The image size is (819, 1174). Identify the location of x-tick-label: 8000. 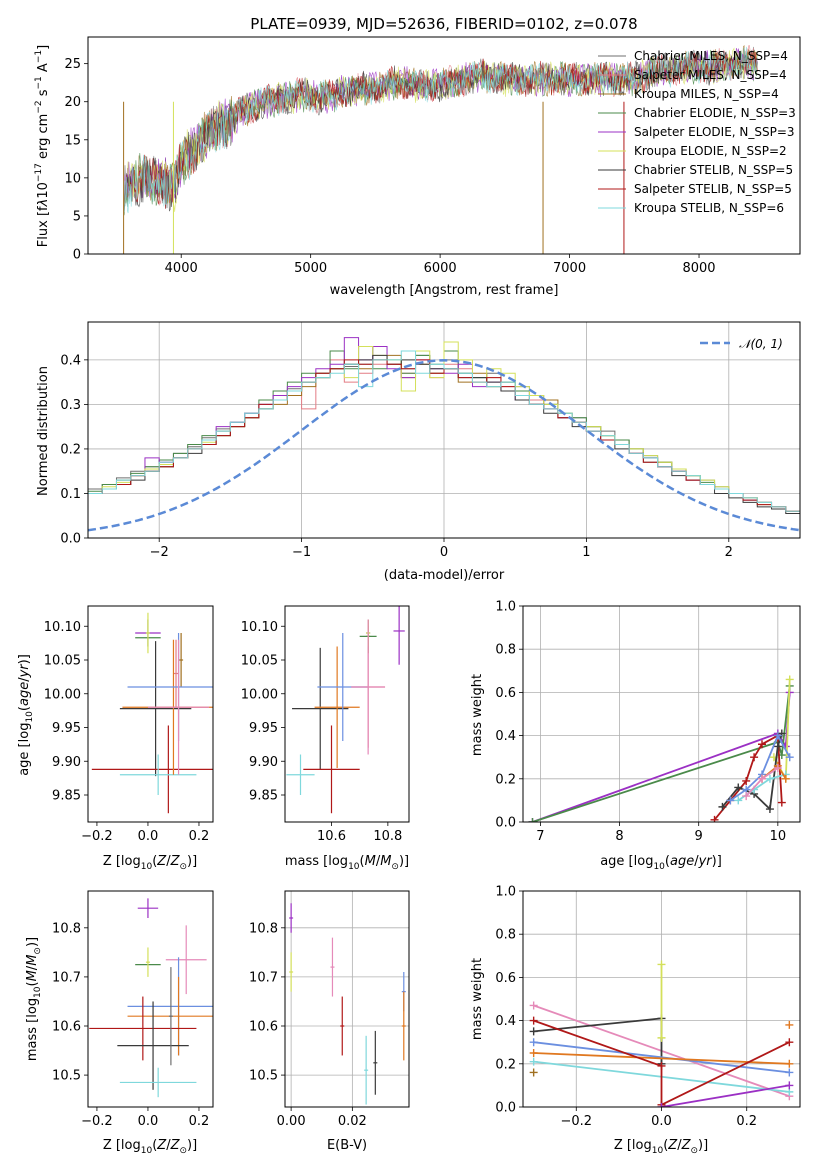
(698, 268).